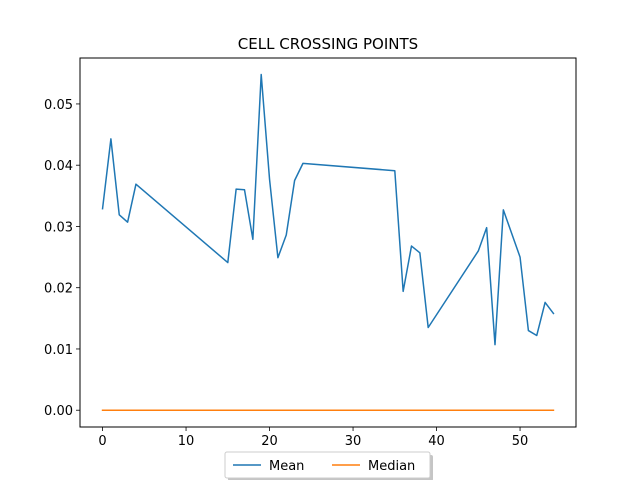 This screenshot has width=640, height=480. What do you see at coordinates (520, 441) in the screenshot?
I see `x-tick-label: 50` at bounding box center [520, 441].